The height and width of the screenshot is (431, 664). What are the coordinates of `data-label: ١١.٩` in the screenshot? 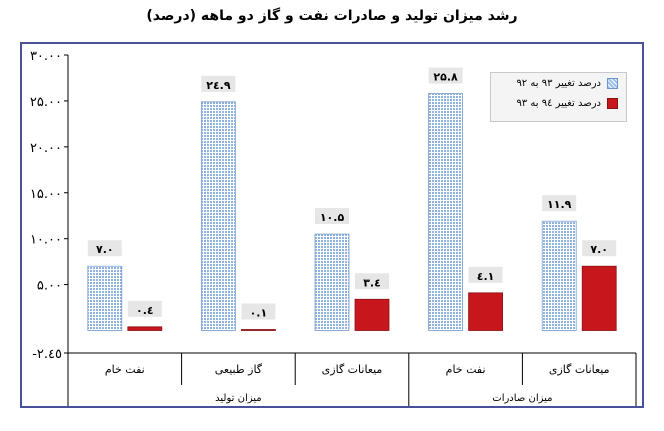 It's located at (559, 204).